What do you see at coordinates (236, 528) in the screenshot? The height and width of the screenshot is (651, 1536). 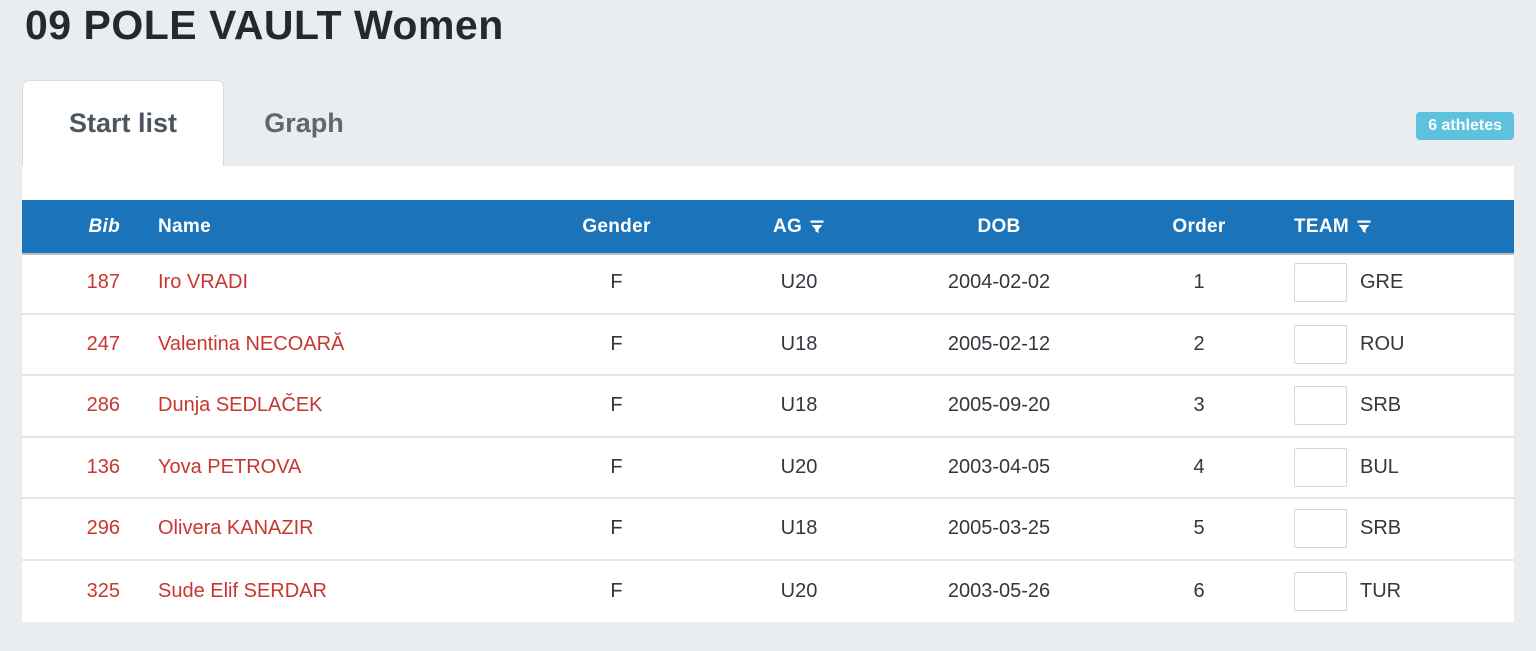 I see `athlete-name-link: Olivera KANAZIR` at bounding box center [236, 528].